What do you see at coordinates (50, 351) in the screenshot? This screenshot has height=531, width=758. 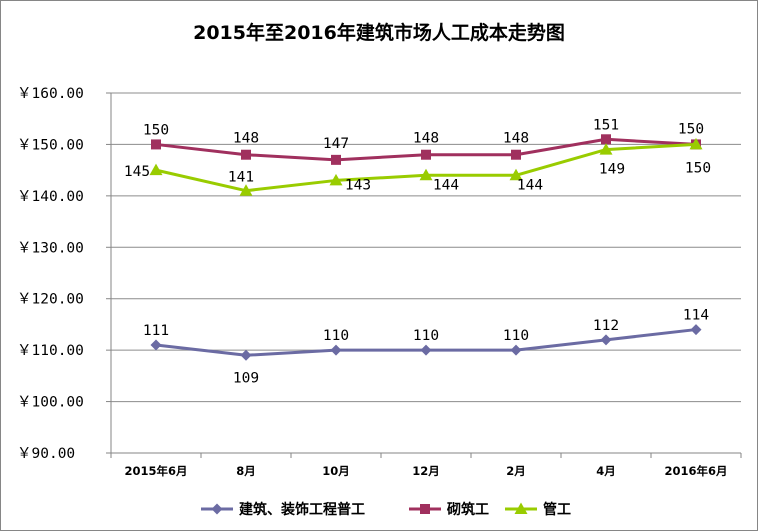 I see `y-tick-label: ￥110.00` at bounding box center [50, 351].